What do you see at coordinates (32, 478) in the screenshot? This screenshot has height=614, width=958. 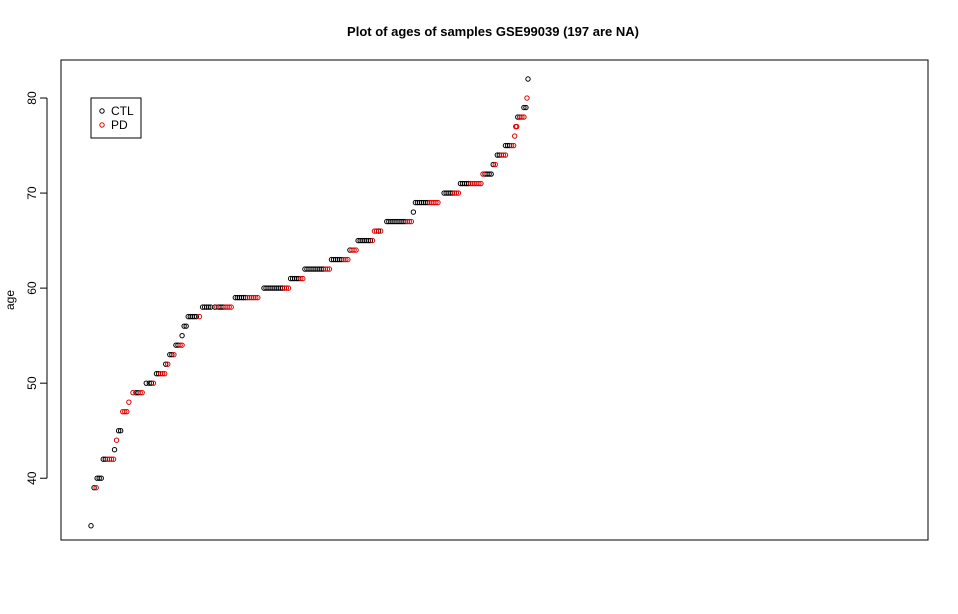 I see `y-tick-label: 40` at bounding box center [32, 478].